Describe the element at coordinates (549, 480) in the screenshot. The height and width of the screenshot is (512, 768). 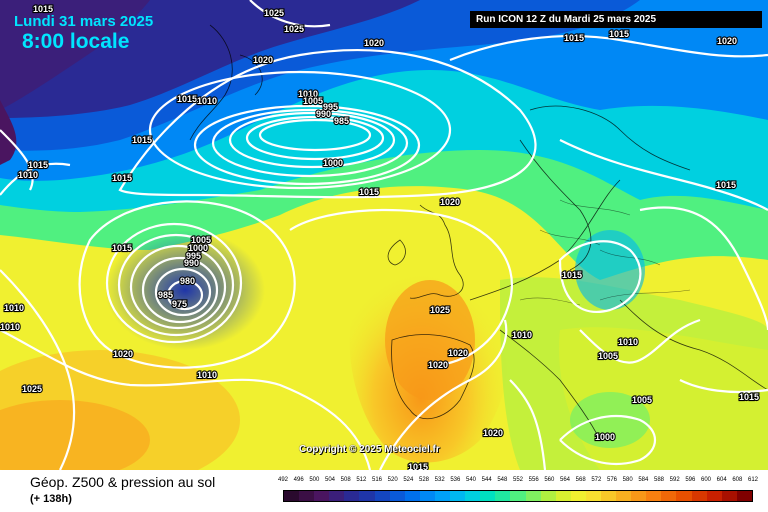
I see `color-scale-tick: 560` at that location.